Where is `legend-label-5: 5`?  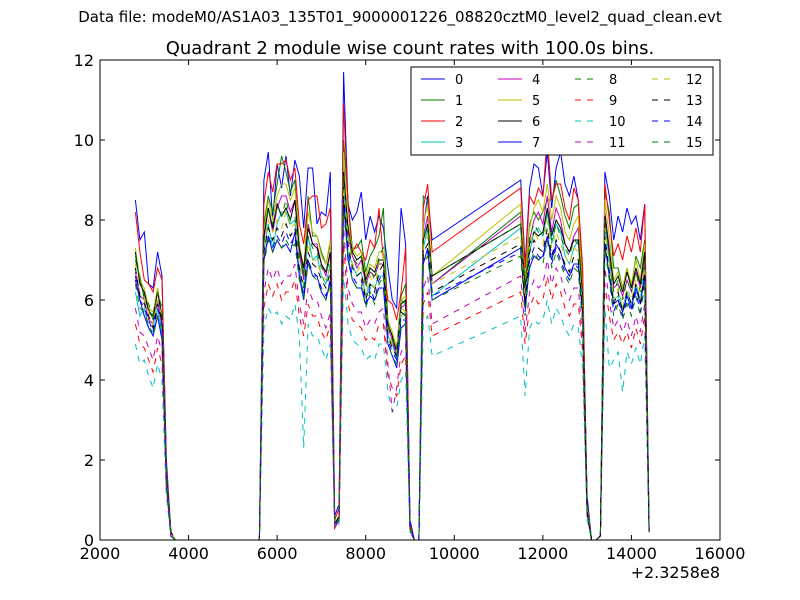 legend-label-5: 5 is located at coordinates (536, 101).